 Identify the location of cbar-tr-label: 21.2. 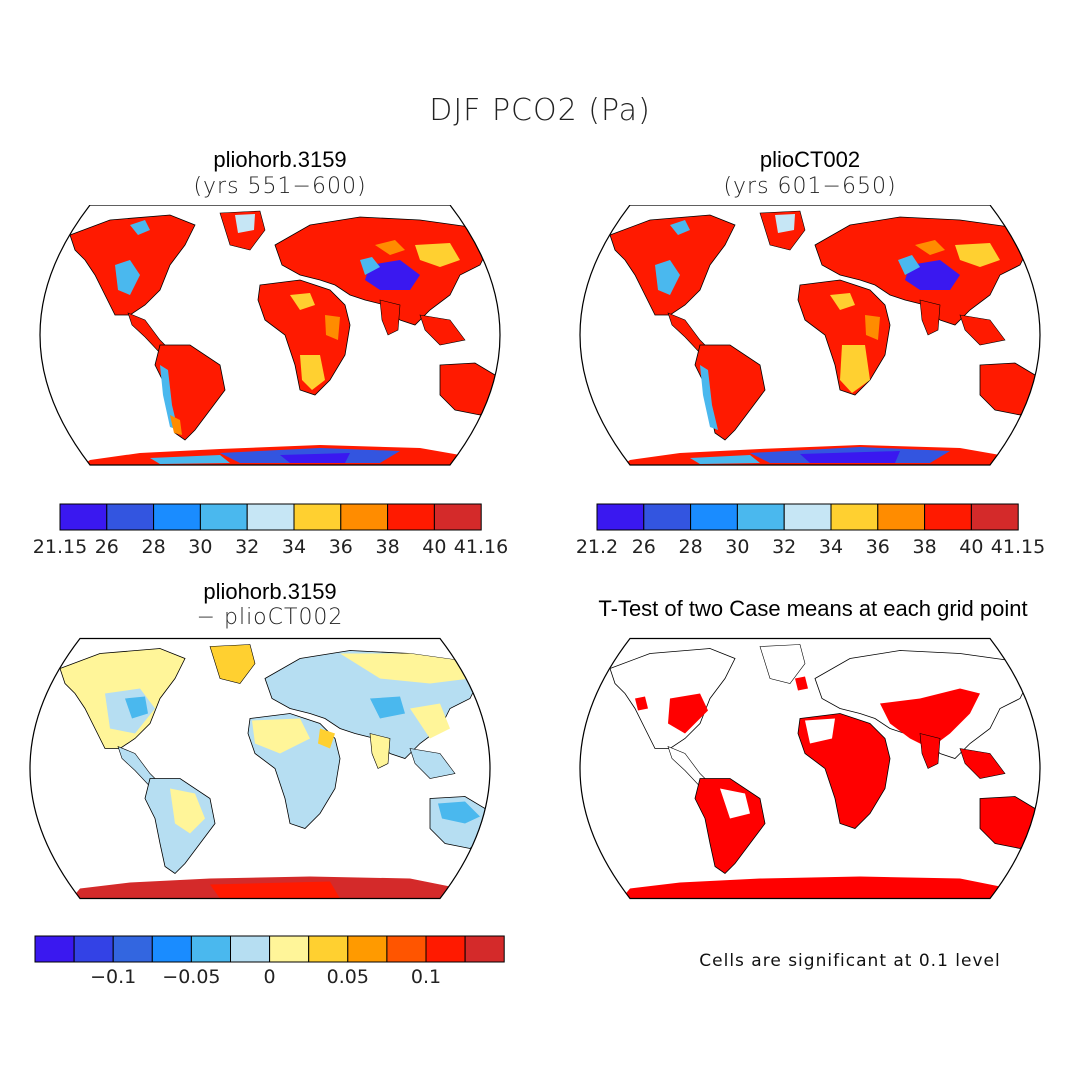
(597, 547).